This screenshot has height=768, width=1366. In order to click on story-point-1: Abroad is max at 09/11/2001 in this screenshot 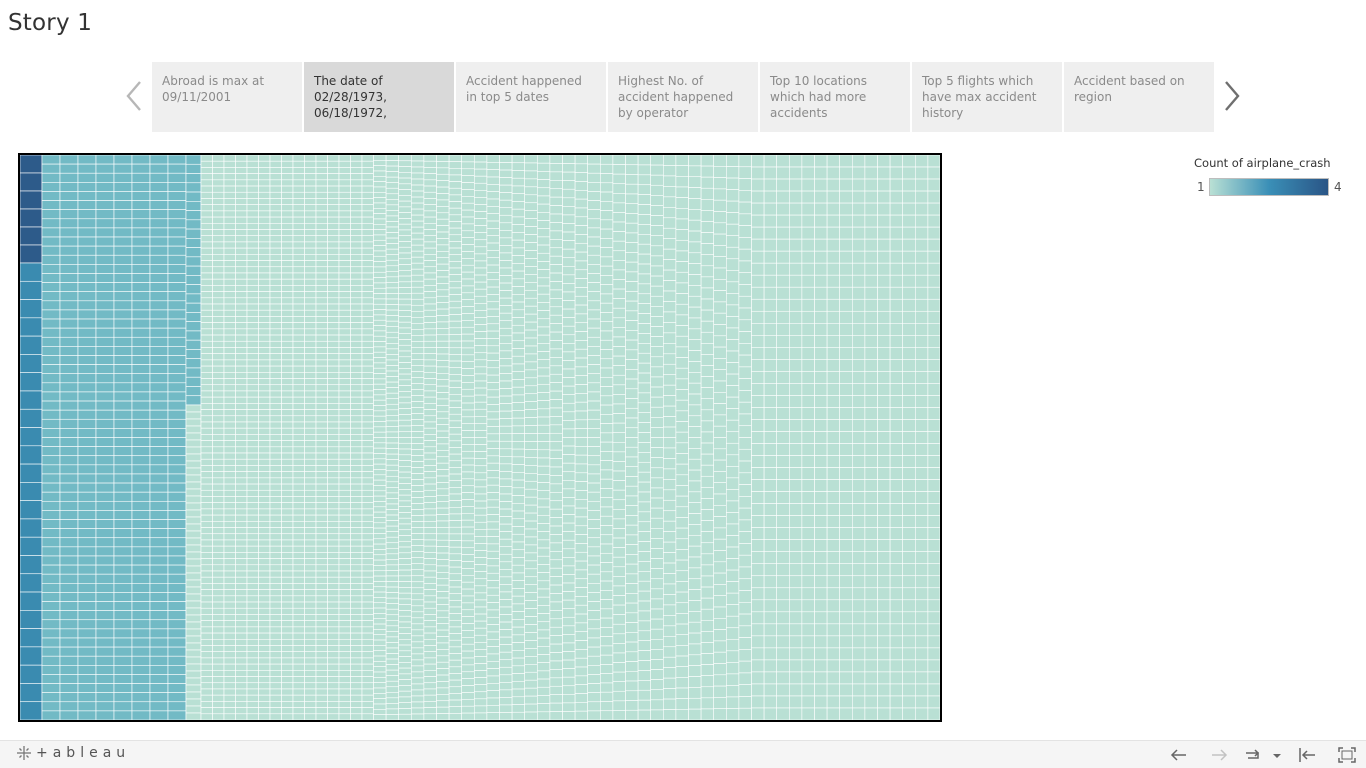, I will do `click(227, 97)`.